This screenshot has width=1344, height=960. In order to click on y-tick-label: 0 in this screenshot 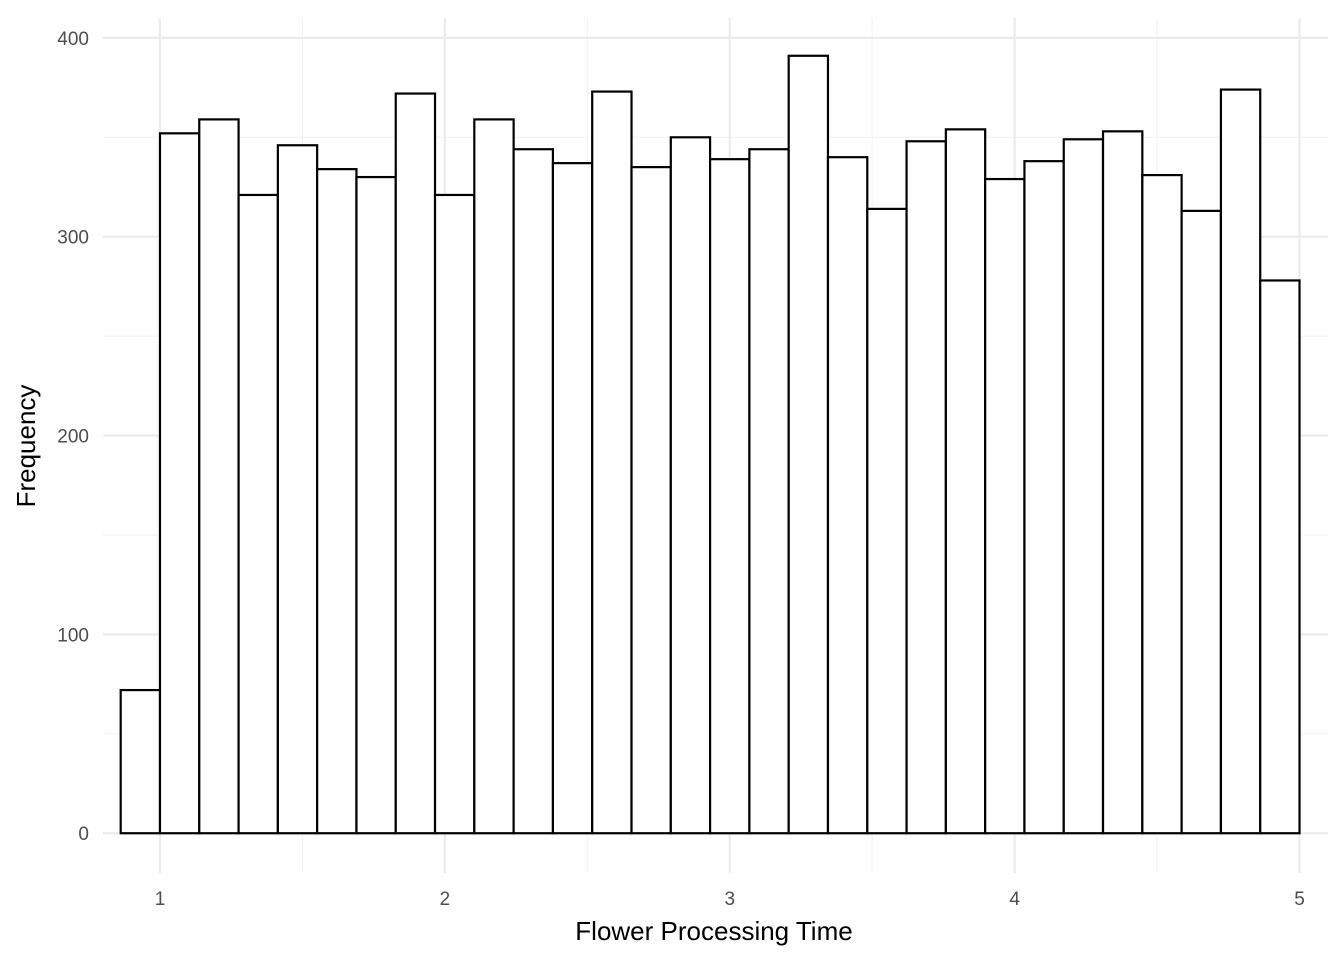, I will do `click(83, 834)`.